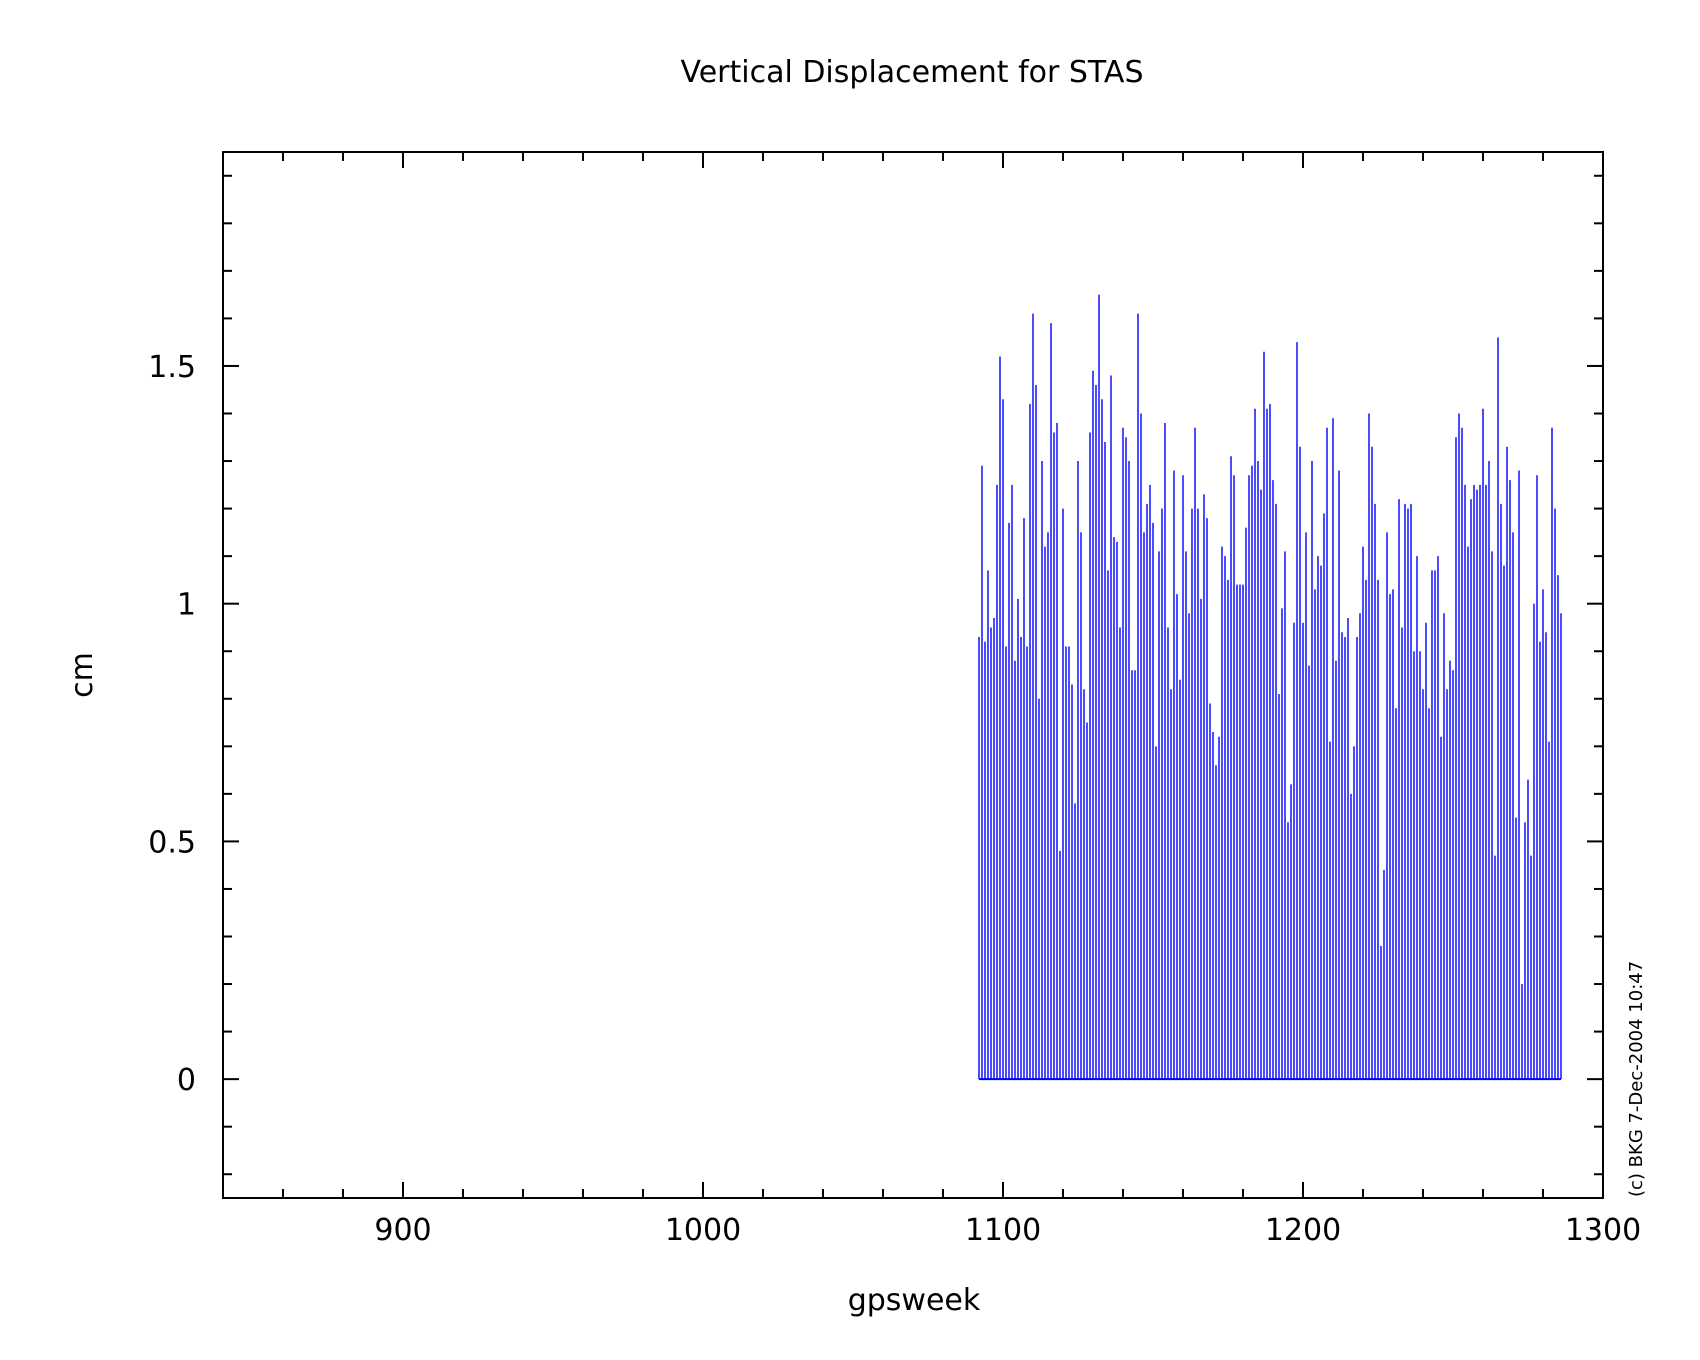  Describe the element at coordinates (1603, 1230) in the screenshot. I see `x-tick-label: 1300` at that location.